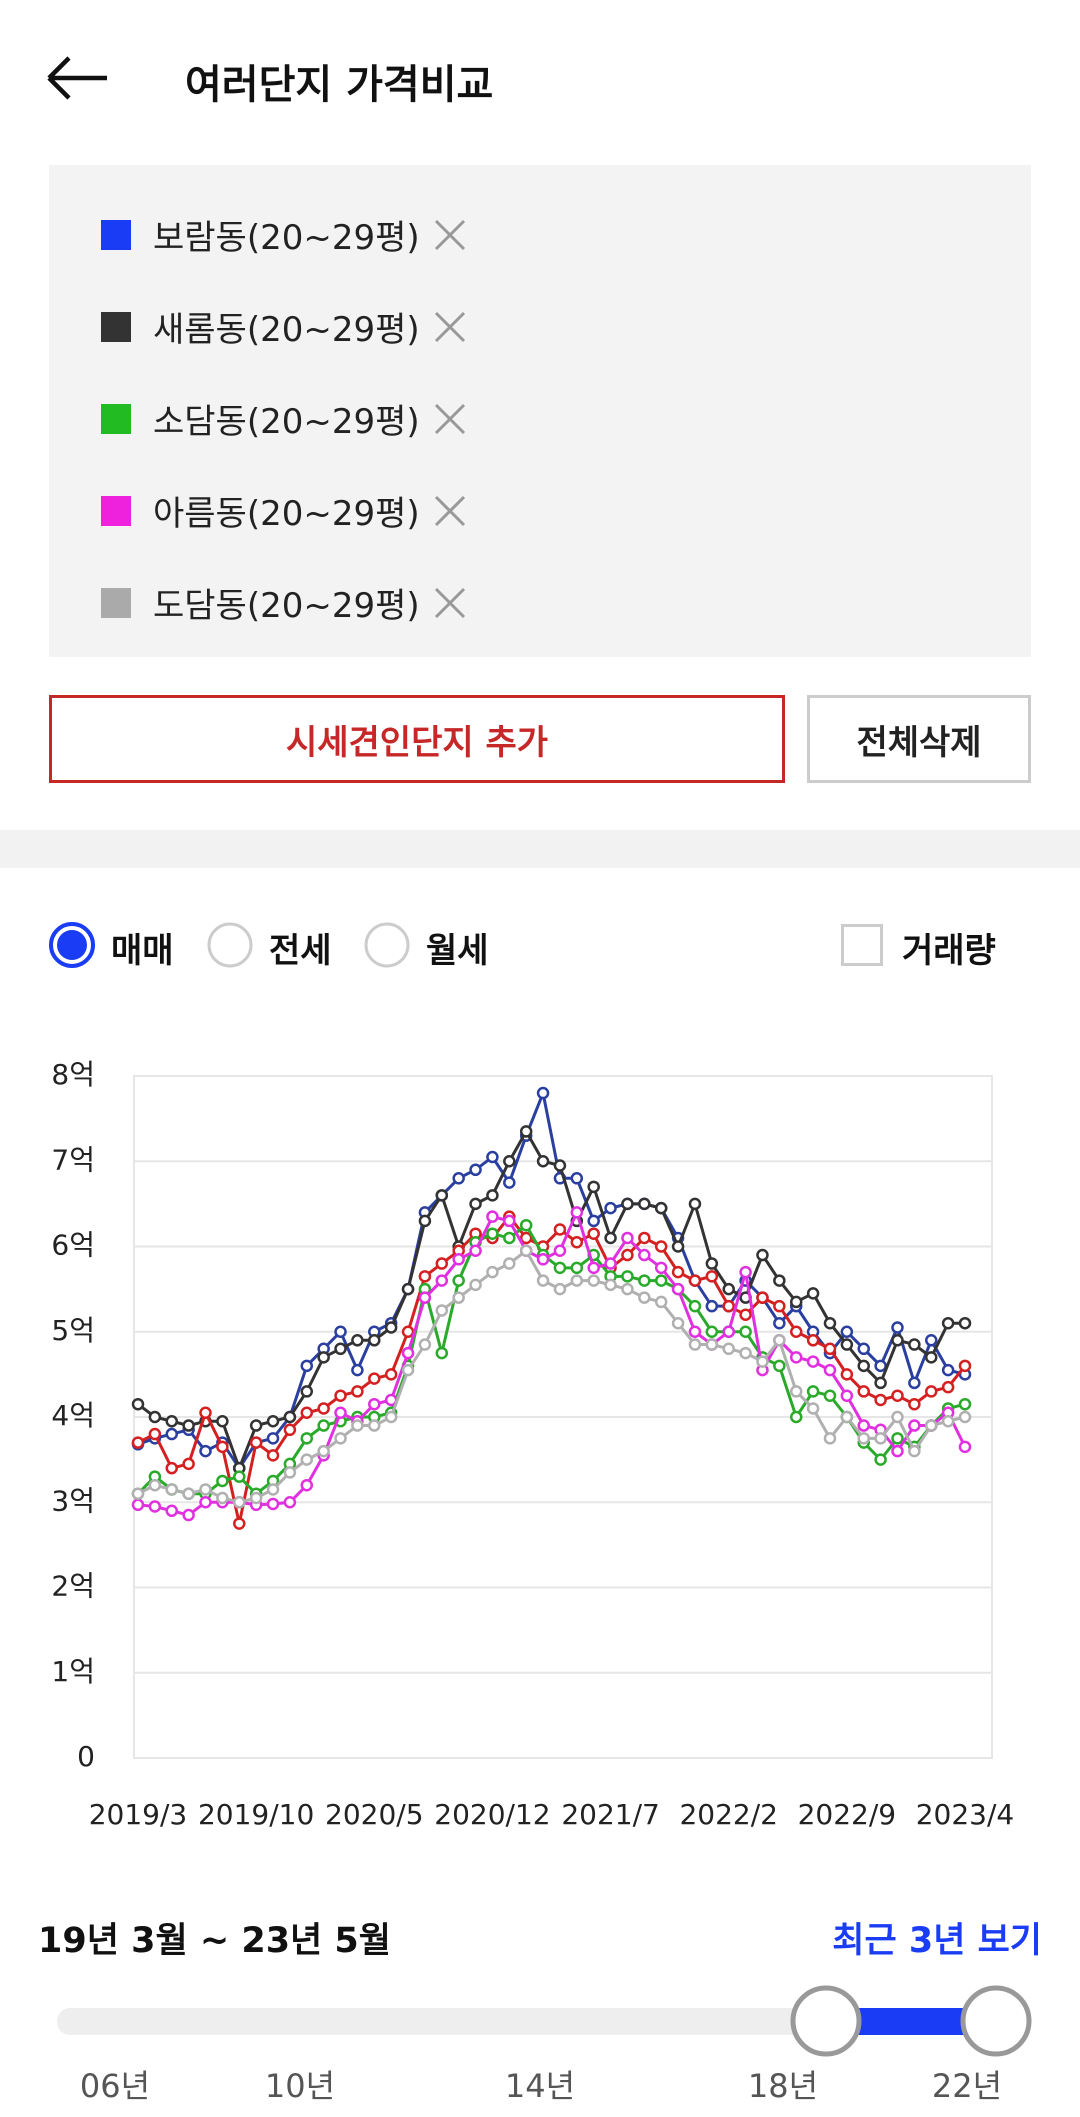 The image size is (1080, 2117). Describe the element at coordinates (540, 2086) in the screenshot. I see `slider-tick-label: 14년` at that location.